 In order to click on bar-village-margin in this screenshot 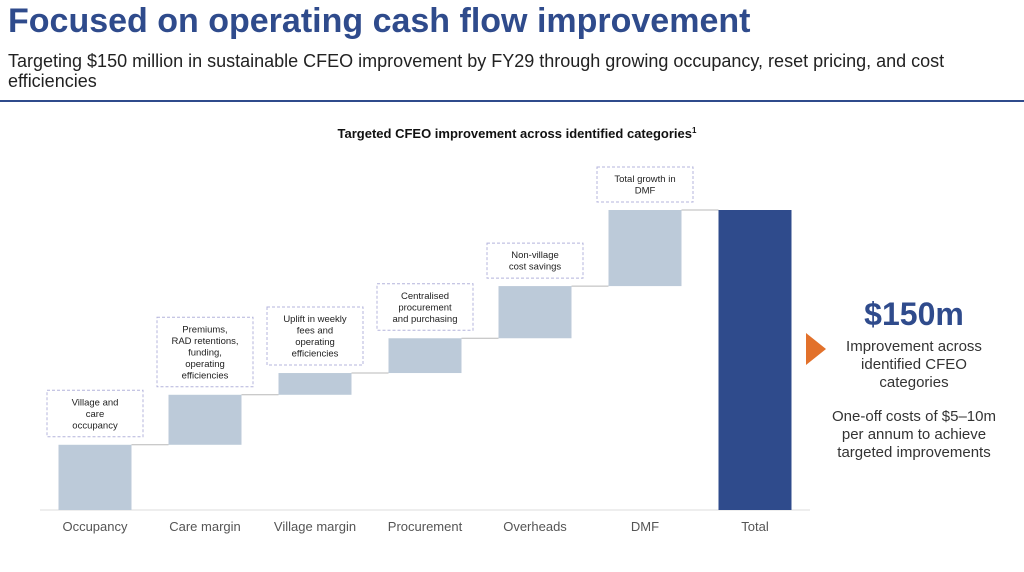, I will do `click(315, 384)`.